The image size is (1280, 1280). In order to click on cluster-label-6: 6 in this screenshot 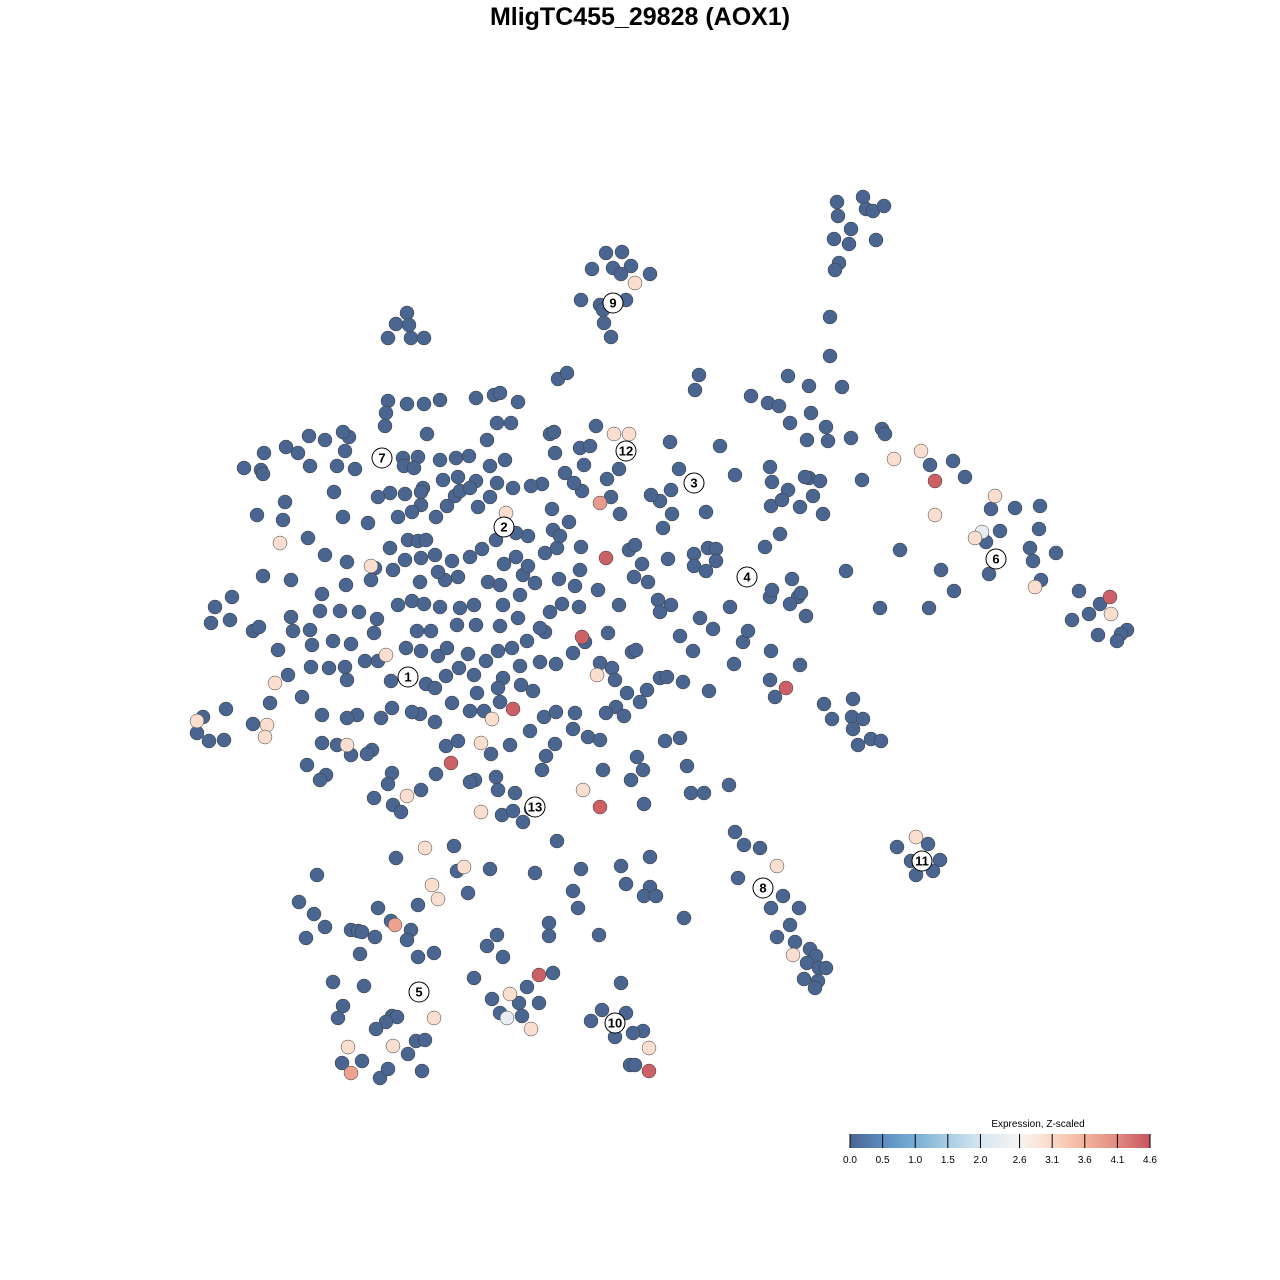, I will do `click(996, 559)`.